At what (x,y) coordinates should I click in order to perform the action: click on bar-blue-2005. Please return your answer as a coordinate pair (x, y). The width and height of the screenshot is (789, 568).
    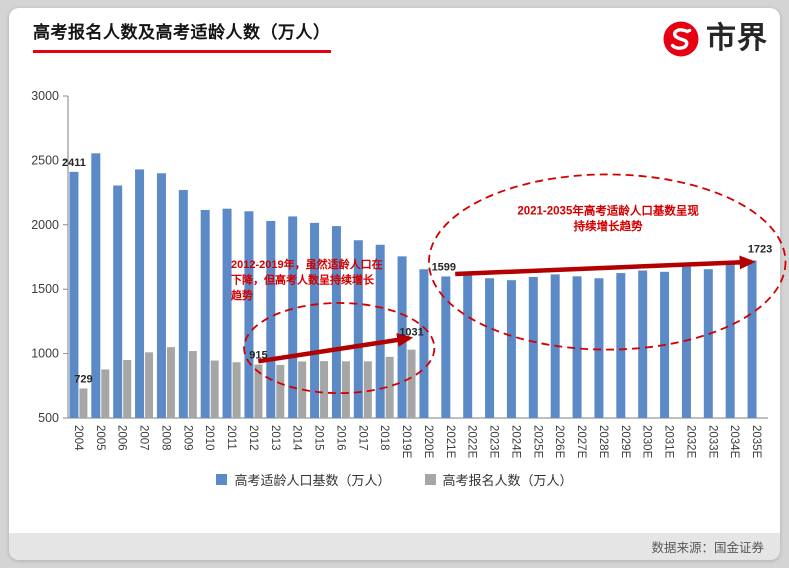
    Looking at the image, I should click on (96, 285).